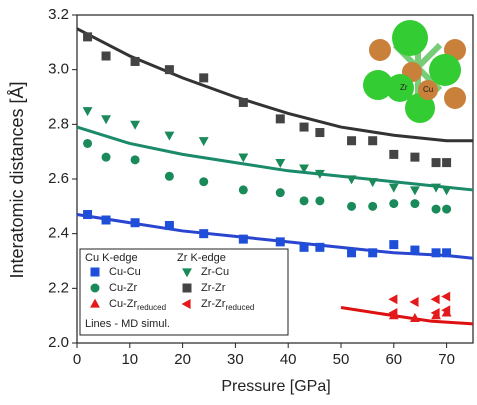  I want to click on x-tick-label: 30, so click(235, 359).